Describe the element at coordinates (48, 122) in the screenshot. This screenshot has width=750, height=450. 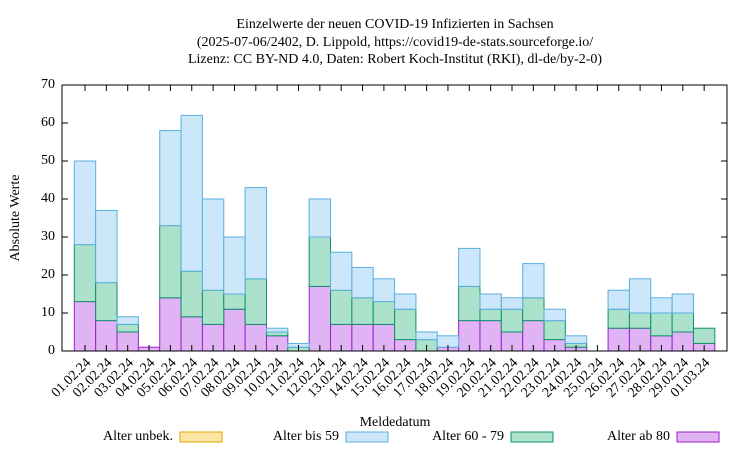
I see `y-tick-label: 60` at that location.